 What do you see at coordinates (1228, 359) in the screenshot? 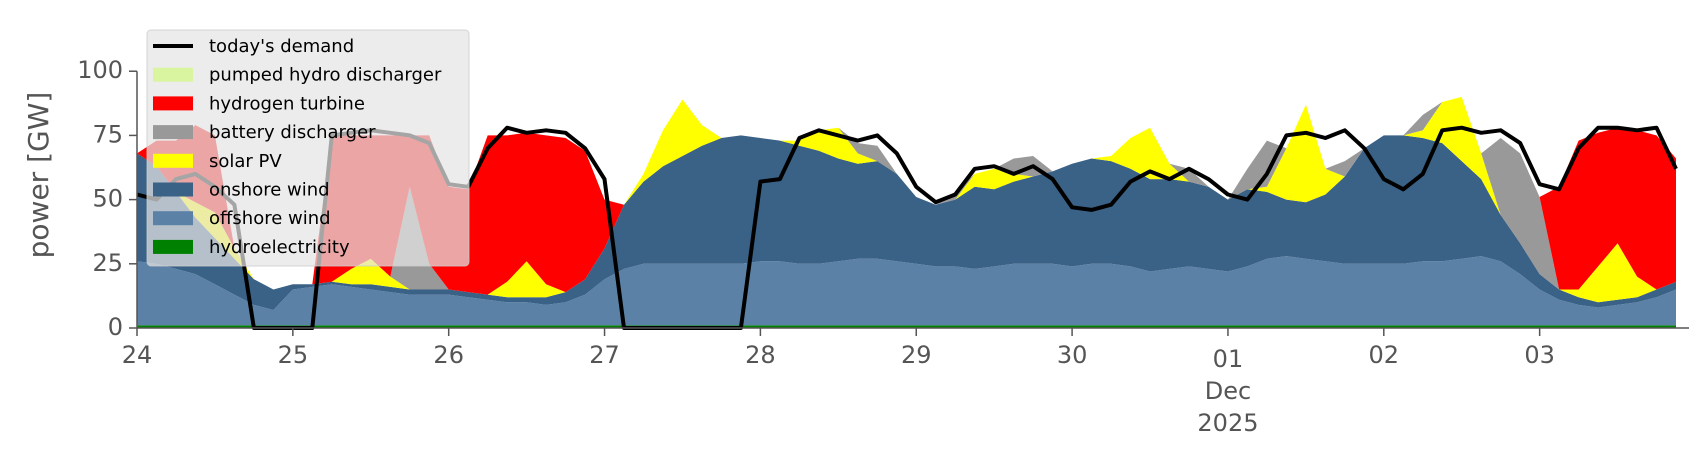
I see `x-tick-label: 01` at bounding box center [1228, 359].